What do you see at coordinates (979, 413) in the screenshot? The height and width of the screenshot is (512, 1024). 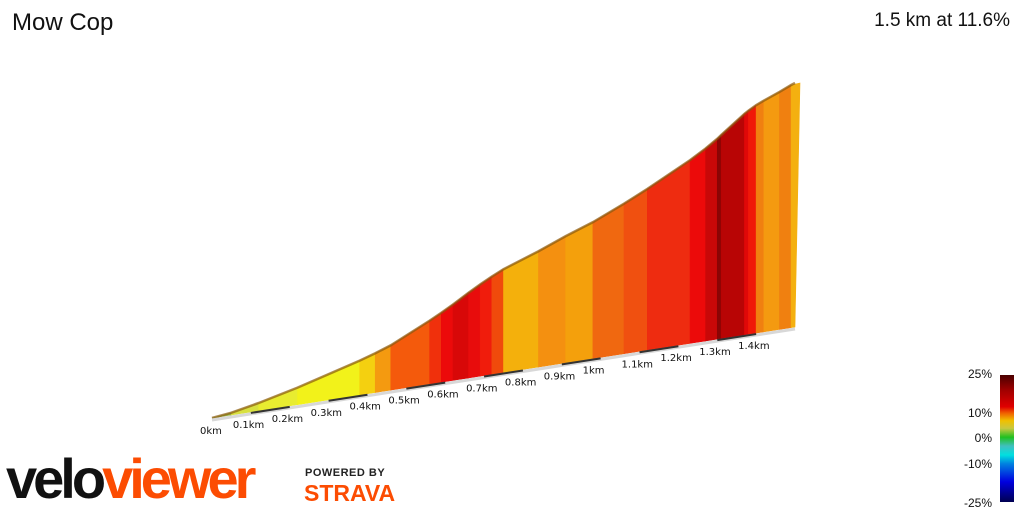 I see `legend-label: 10%` at bounding box center [979, 413].